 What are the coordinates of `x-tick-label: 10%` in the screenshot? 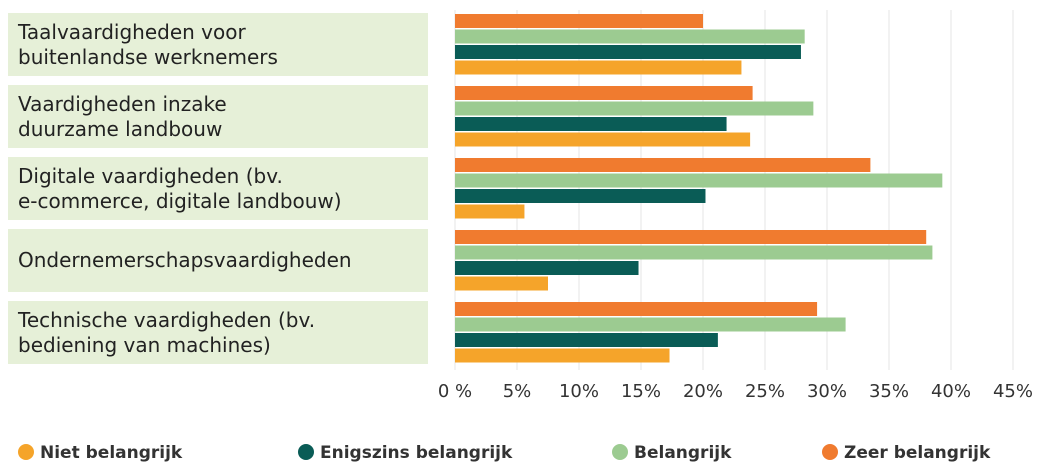 It's located at (579, 391).